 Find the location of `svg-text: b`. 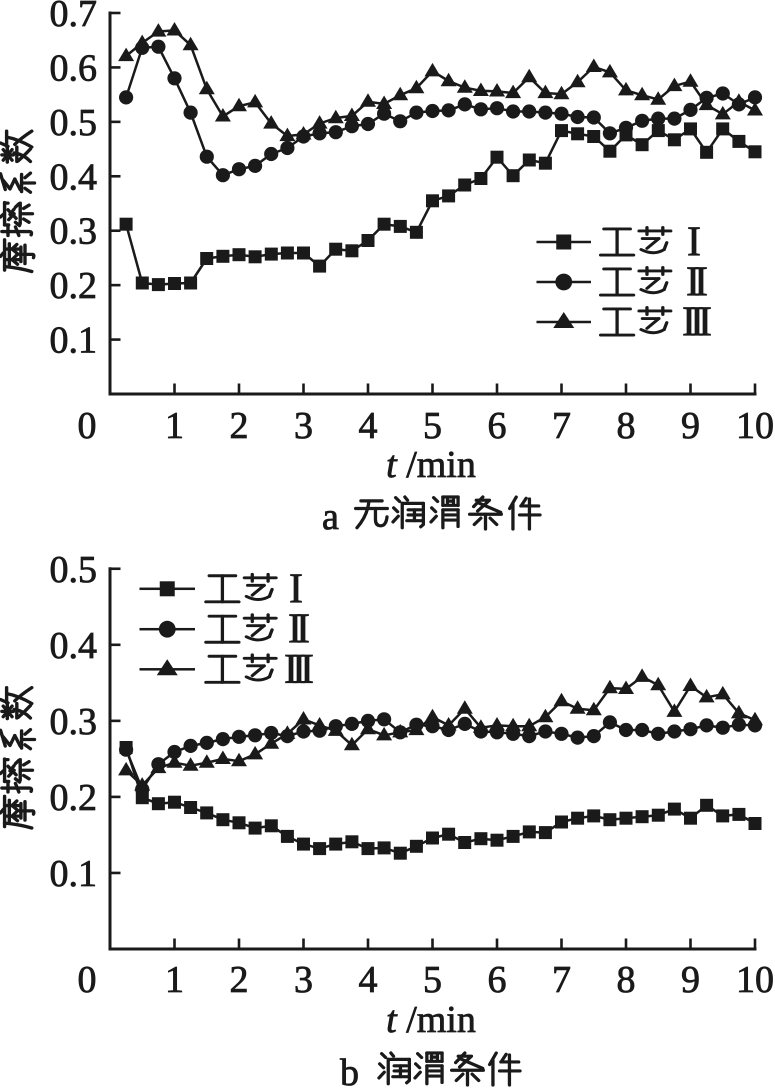

svg-text: b is located at coordinates (349, 1071).